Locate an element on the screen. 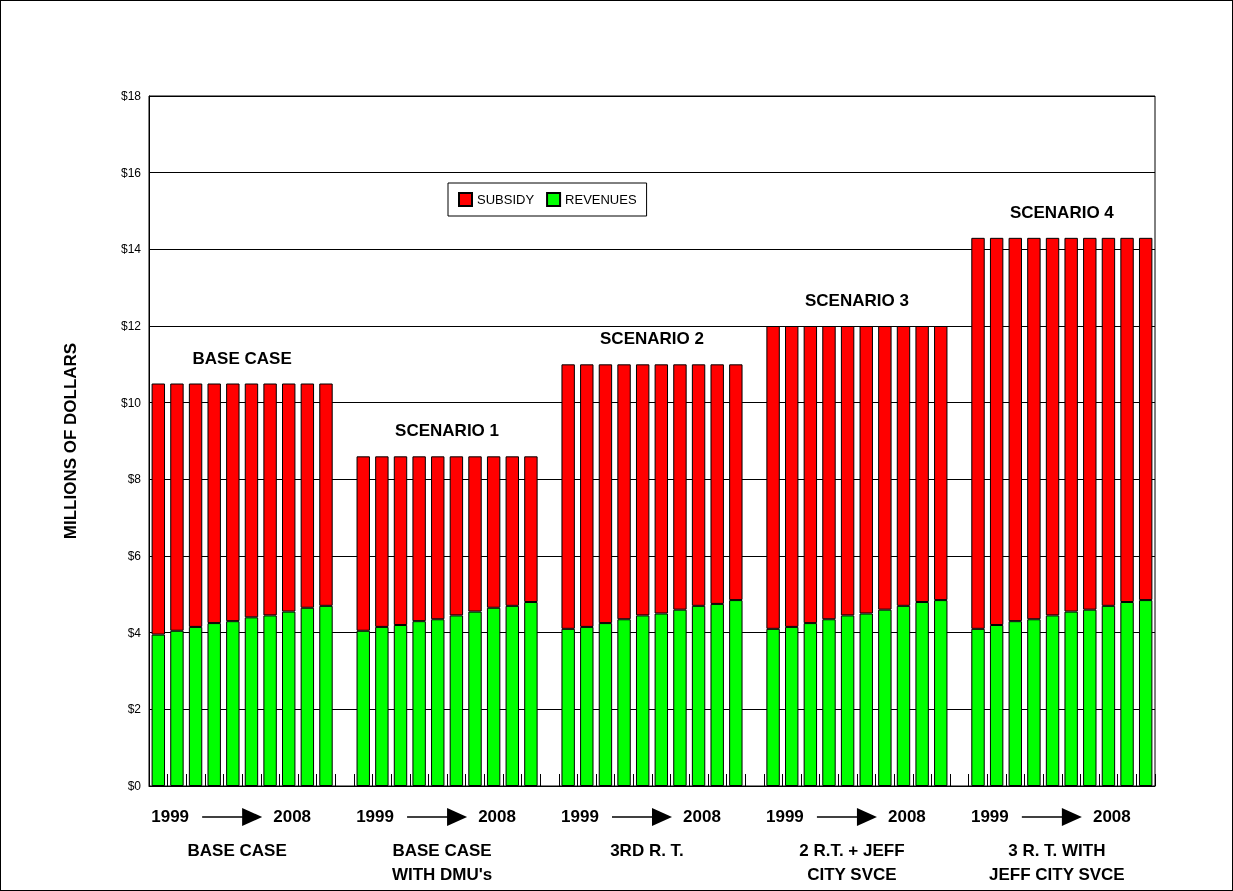 This screenshot has height=891, width=1233. text: 3 R. T. WITH JEFF CITY SVCE is located at coordinates (1056, 862).